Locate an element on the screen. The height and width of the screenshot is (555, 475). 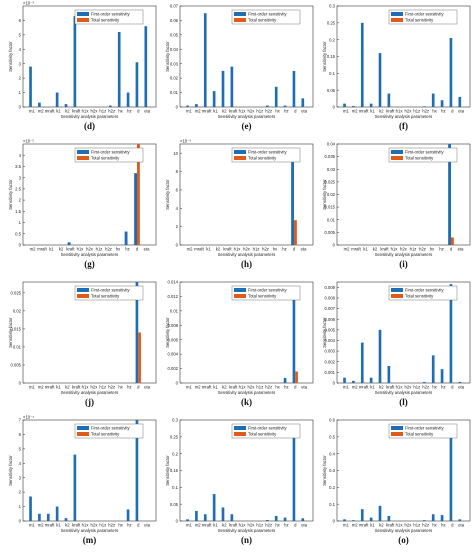
y-tick-label: 0.002 is located at coordinates (330, 361).